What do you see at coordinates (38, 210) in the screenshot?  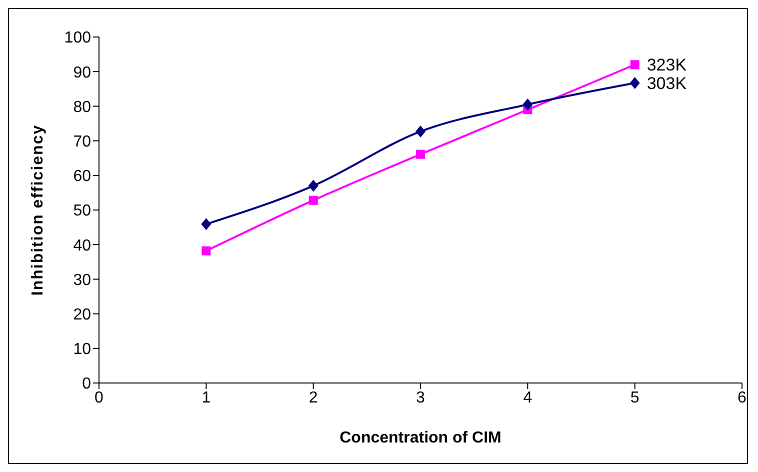 I see `y-axis-title: Inhibition efficiency` at bounding box center [38, 210].